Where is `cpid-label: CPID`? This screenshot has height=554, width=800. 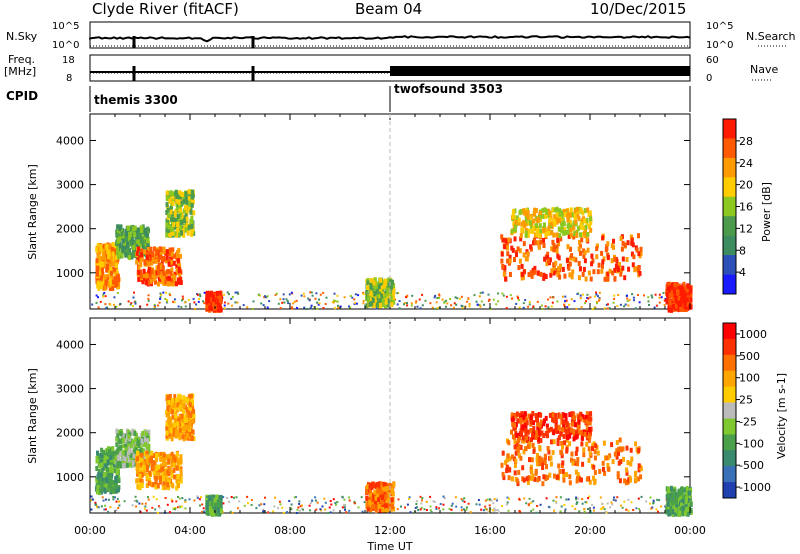
cpid-label: CPID is located at coordinates (22, 96).